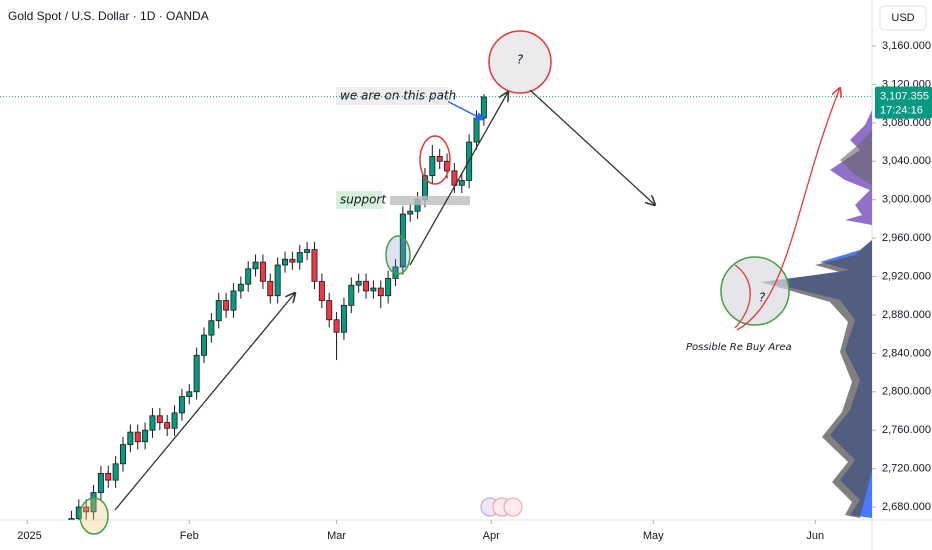  What do you see at coordinates (904, 96) in the screenshot?
I see `last-price-label: 3,107.355` at bounding box center [904, 96].